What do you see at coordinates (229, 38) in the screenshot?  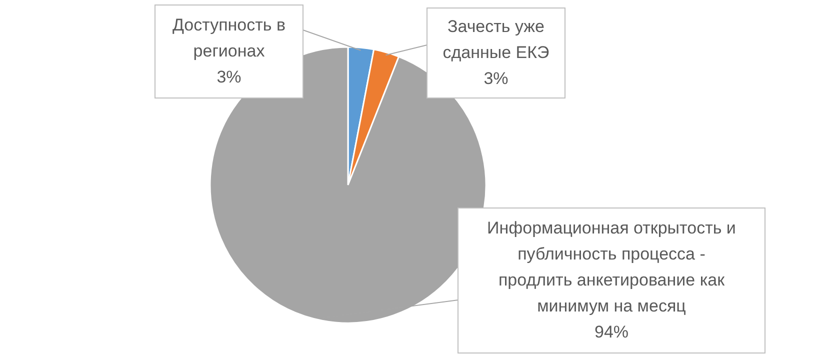 I see `slice-label: Доступность в регионах` at bounding box center [229, 38].